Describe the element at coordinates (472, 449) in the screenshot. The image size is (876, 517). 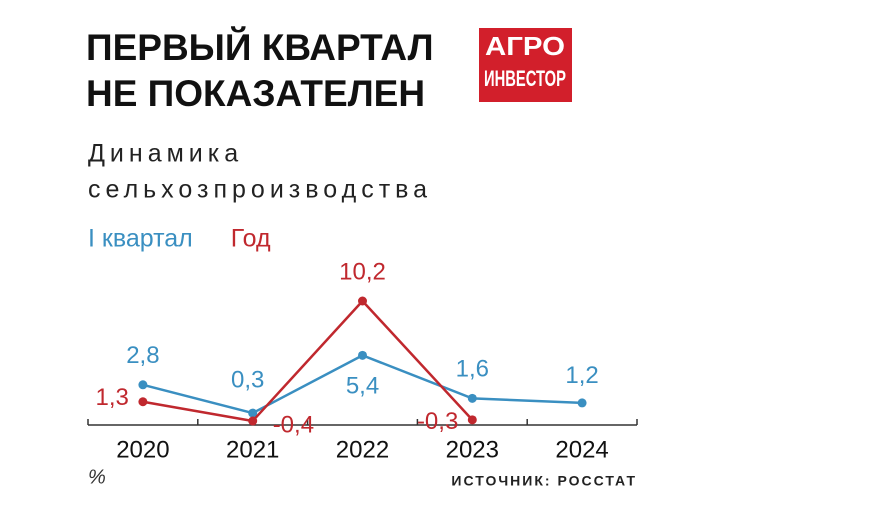
I see `x-tick-label: 2023` at that location.